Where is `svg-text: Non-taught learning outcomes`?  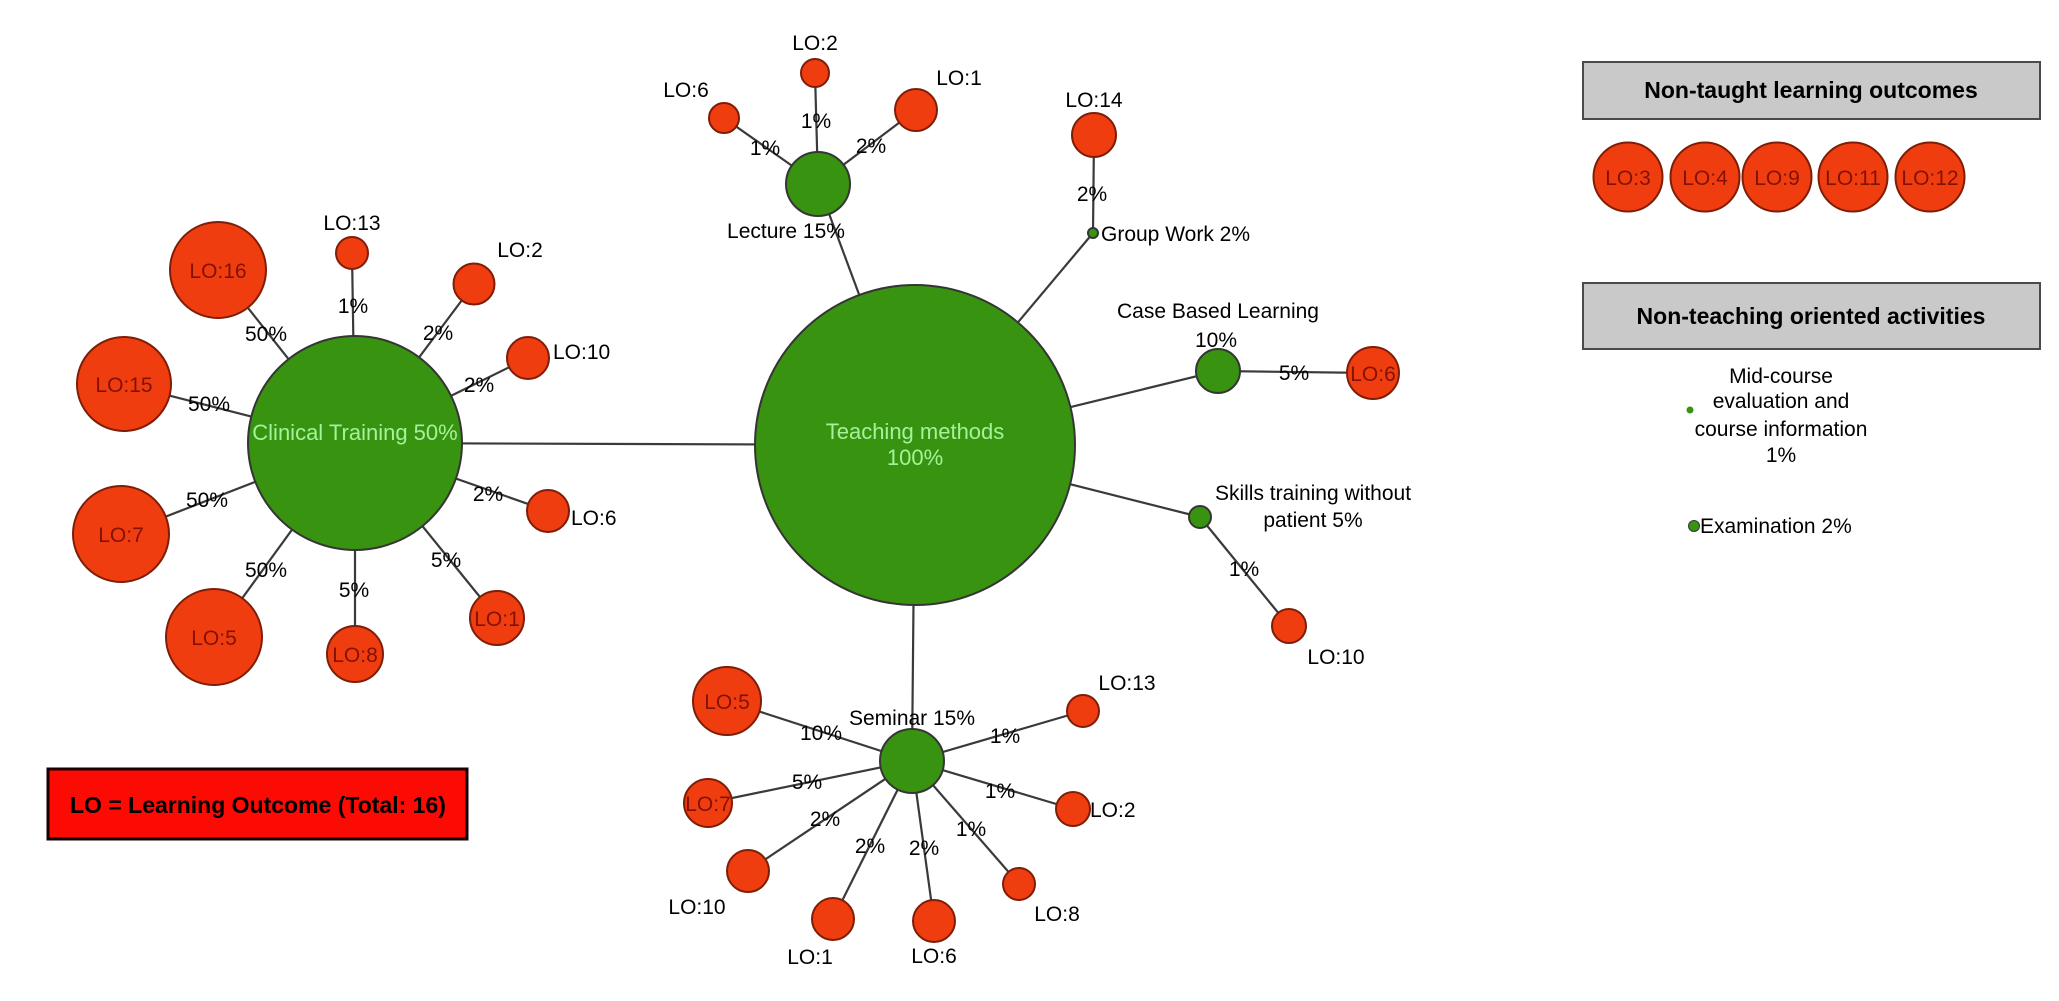 svg-text: Non-taught learning outcomes is located at coordinates (1811, 90).